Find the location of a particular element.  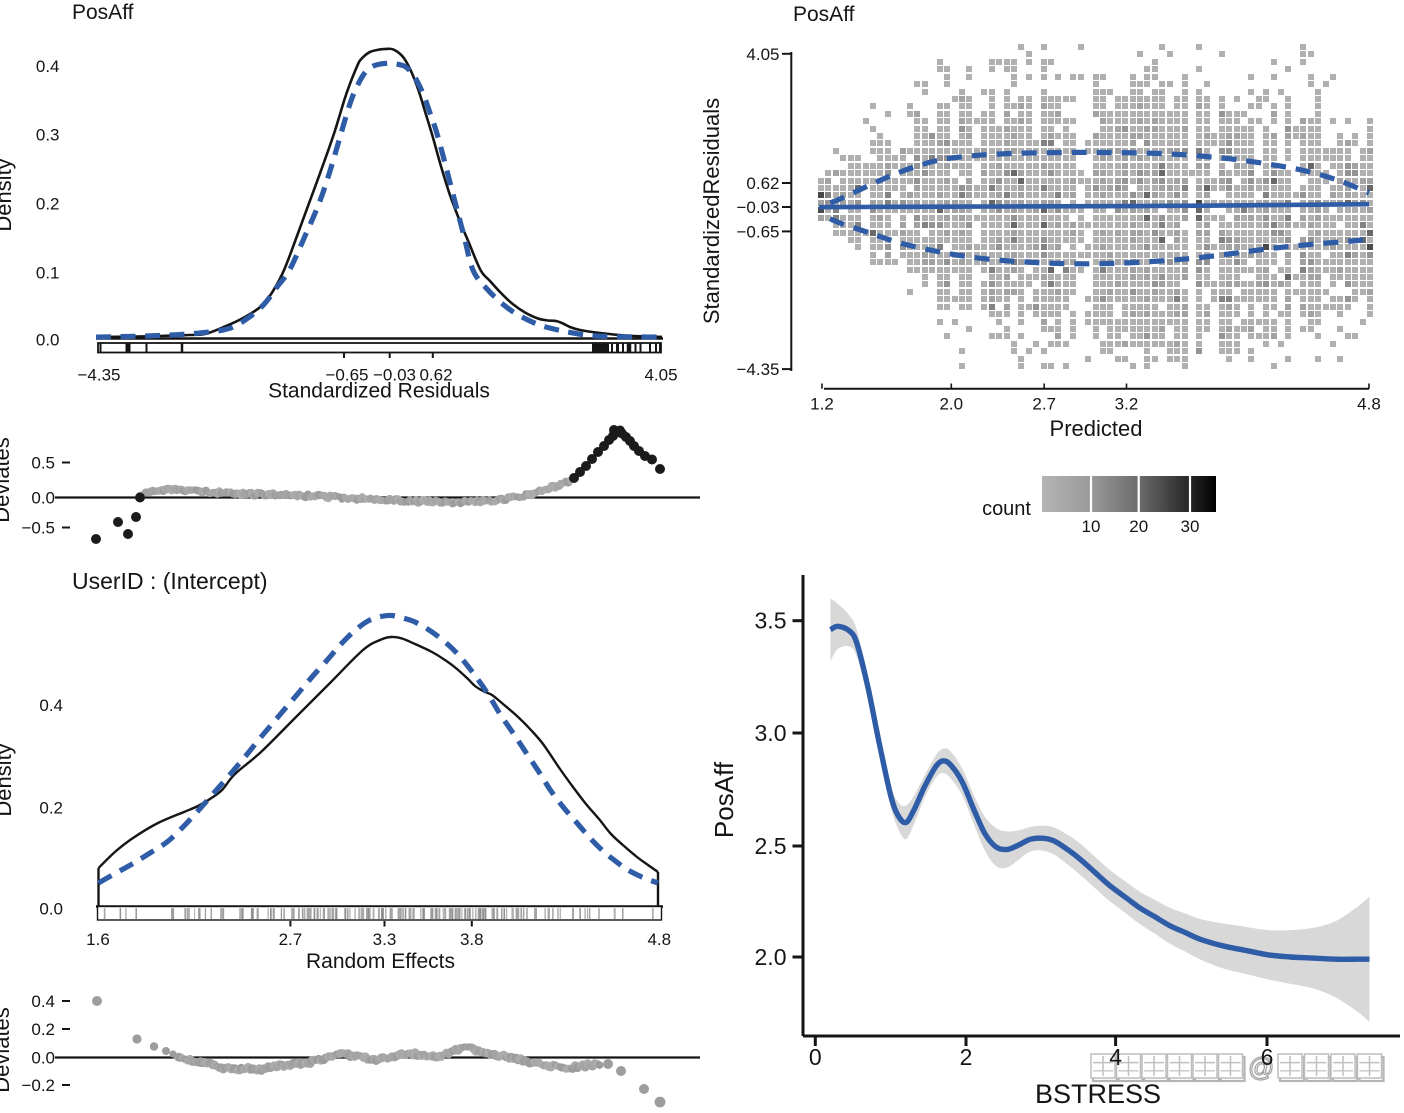

svg-text: StandardizedResiduals is located at coordinates (711, 211).